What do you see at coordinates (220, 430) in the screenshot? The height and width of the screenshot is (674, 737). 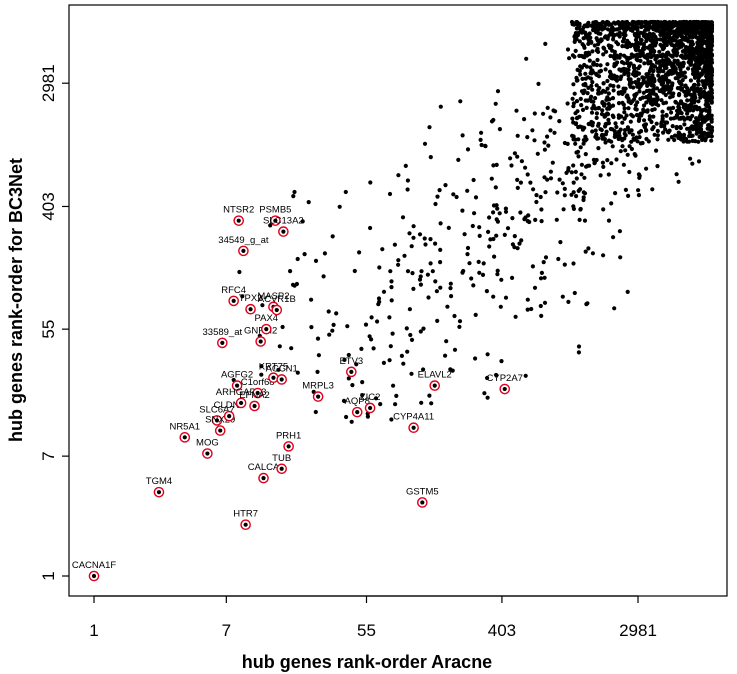 I see `gene-point` at bounding box center [220, 430].